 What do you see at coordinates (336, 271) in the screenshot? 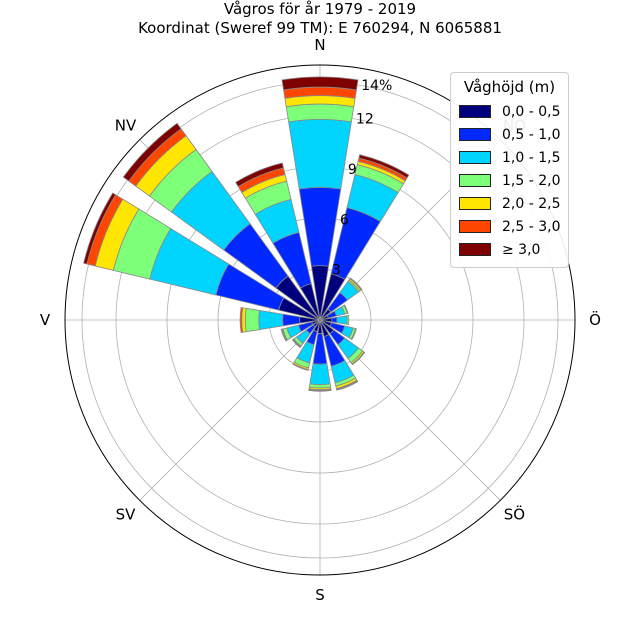
I see `radial-tick-label: 3` at bounding box center [336, 271].